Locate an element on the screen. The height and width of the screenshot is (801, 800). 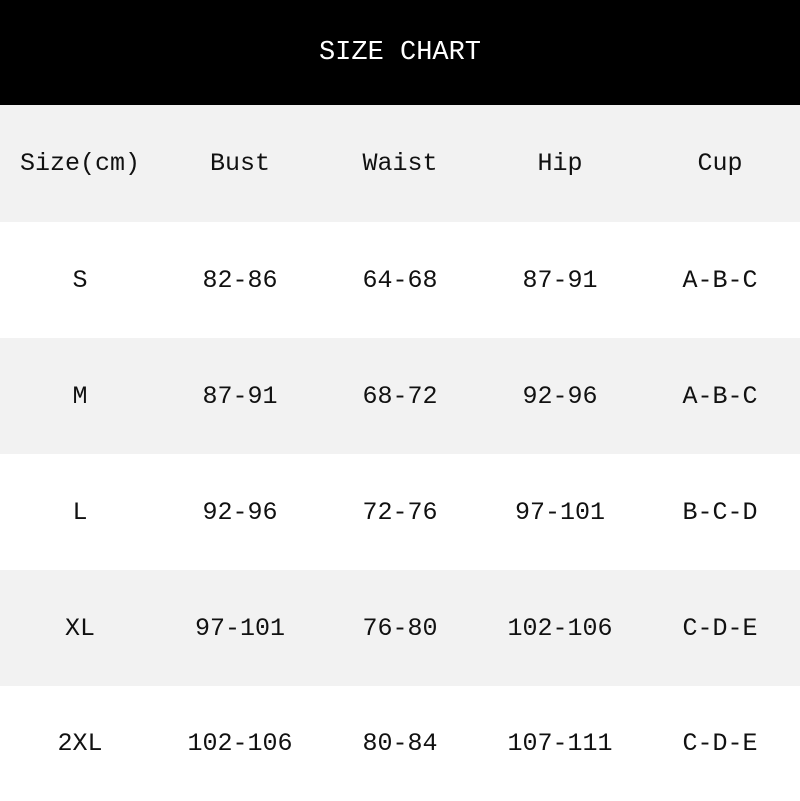
table-row: 2XL 102-106 80-84 107-111 C-D-E is located at coordinates (400, 743).